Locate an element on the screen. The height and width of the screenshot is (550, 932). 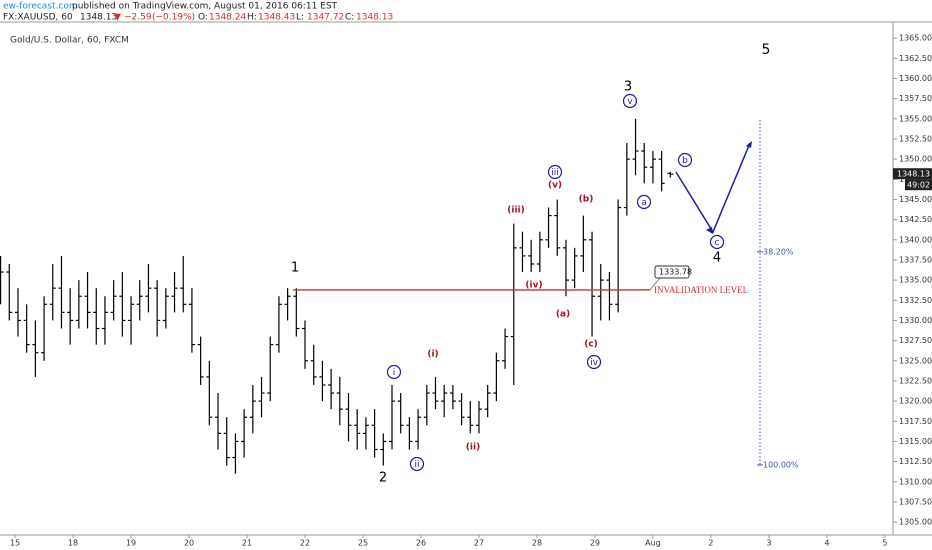
price-tag-label: 1348.13 is located at coordinates (913, 174).